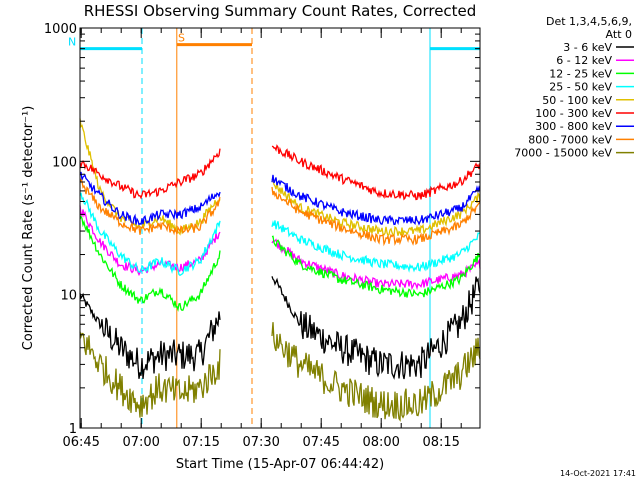 Image resolution: width=640 pixels, height=480 pixels. I want to click on x-tick-label-6: 08:15, so click(440, 442).